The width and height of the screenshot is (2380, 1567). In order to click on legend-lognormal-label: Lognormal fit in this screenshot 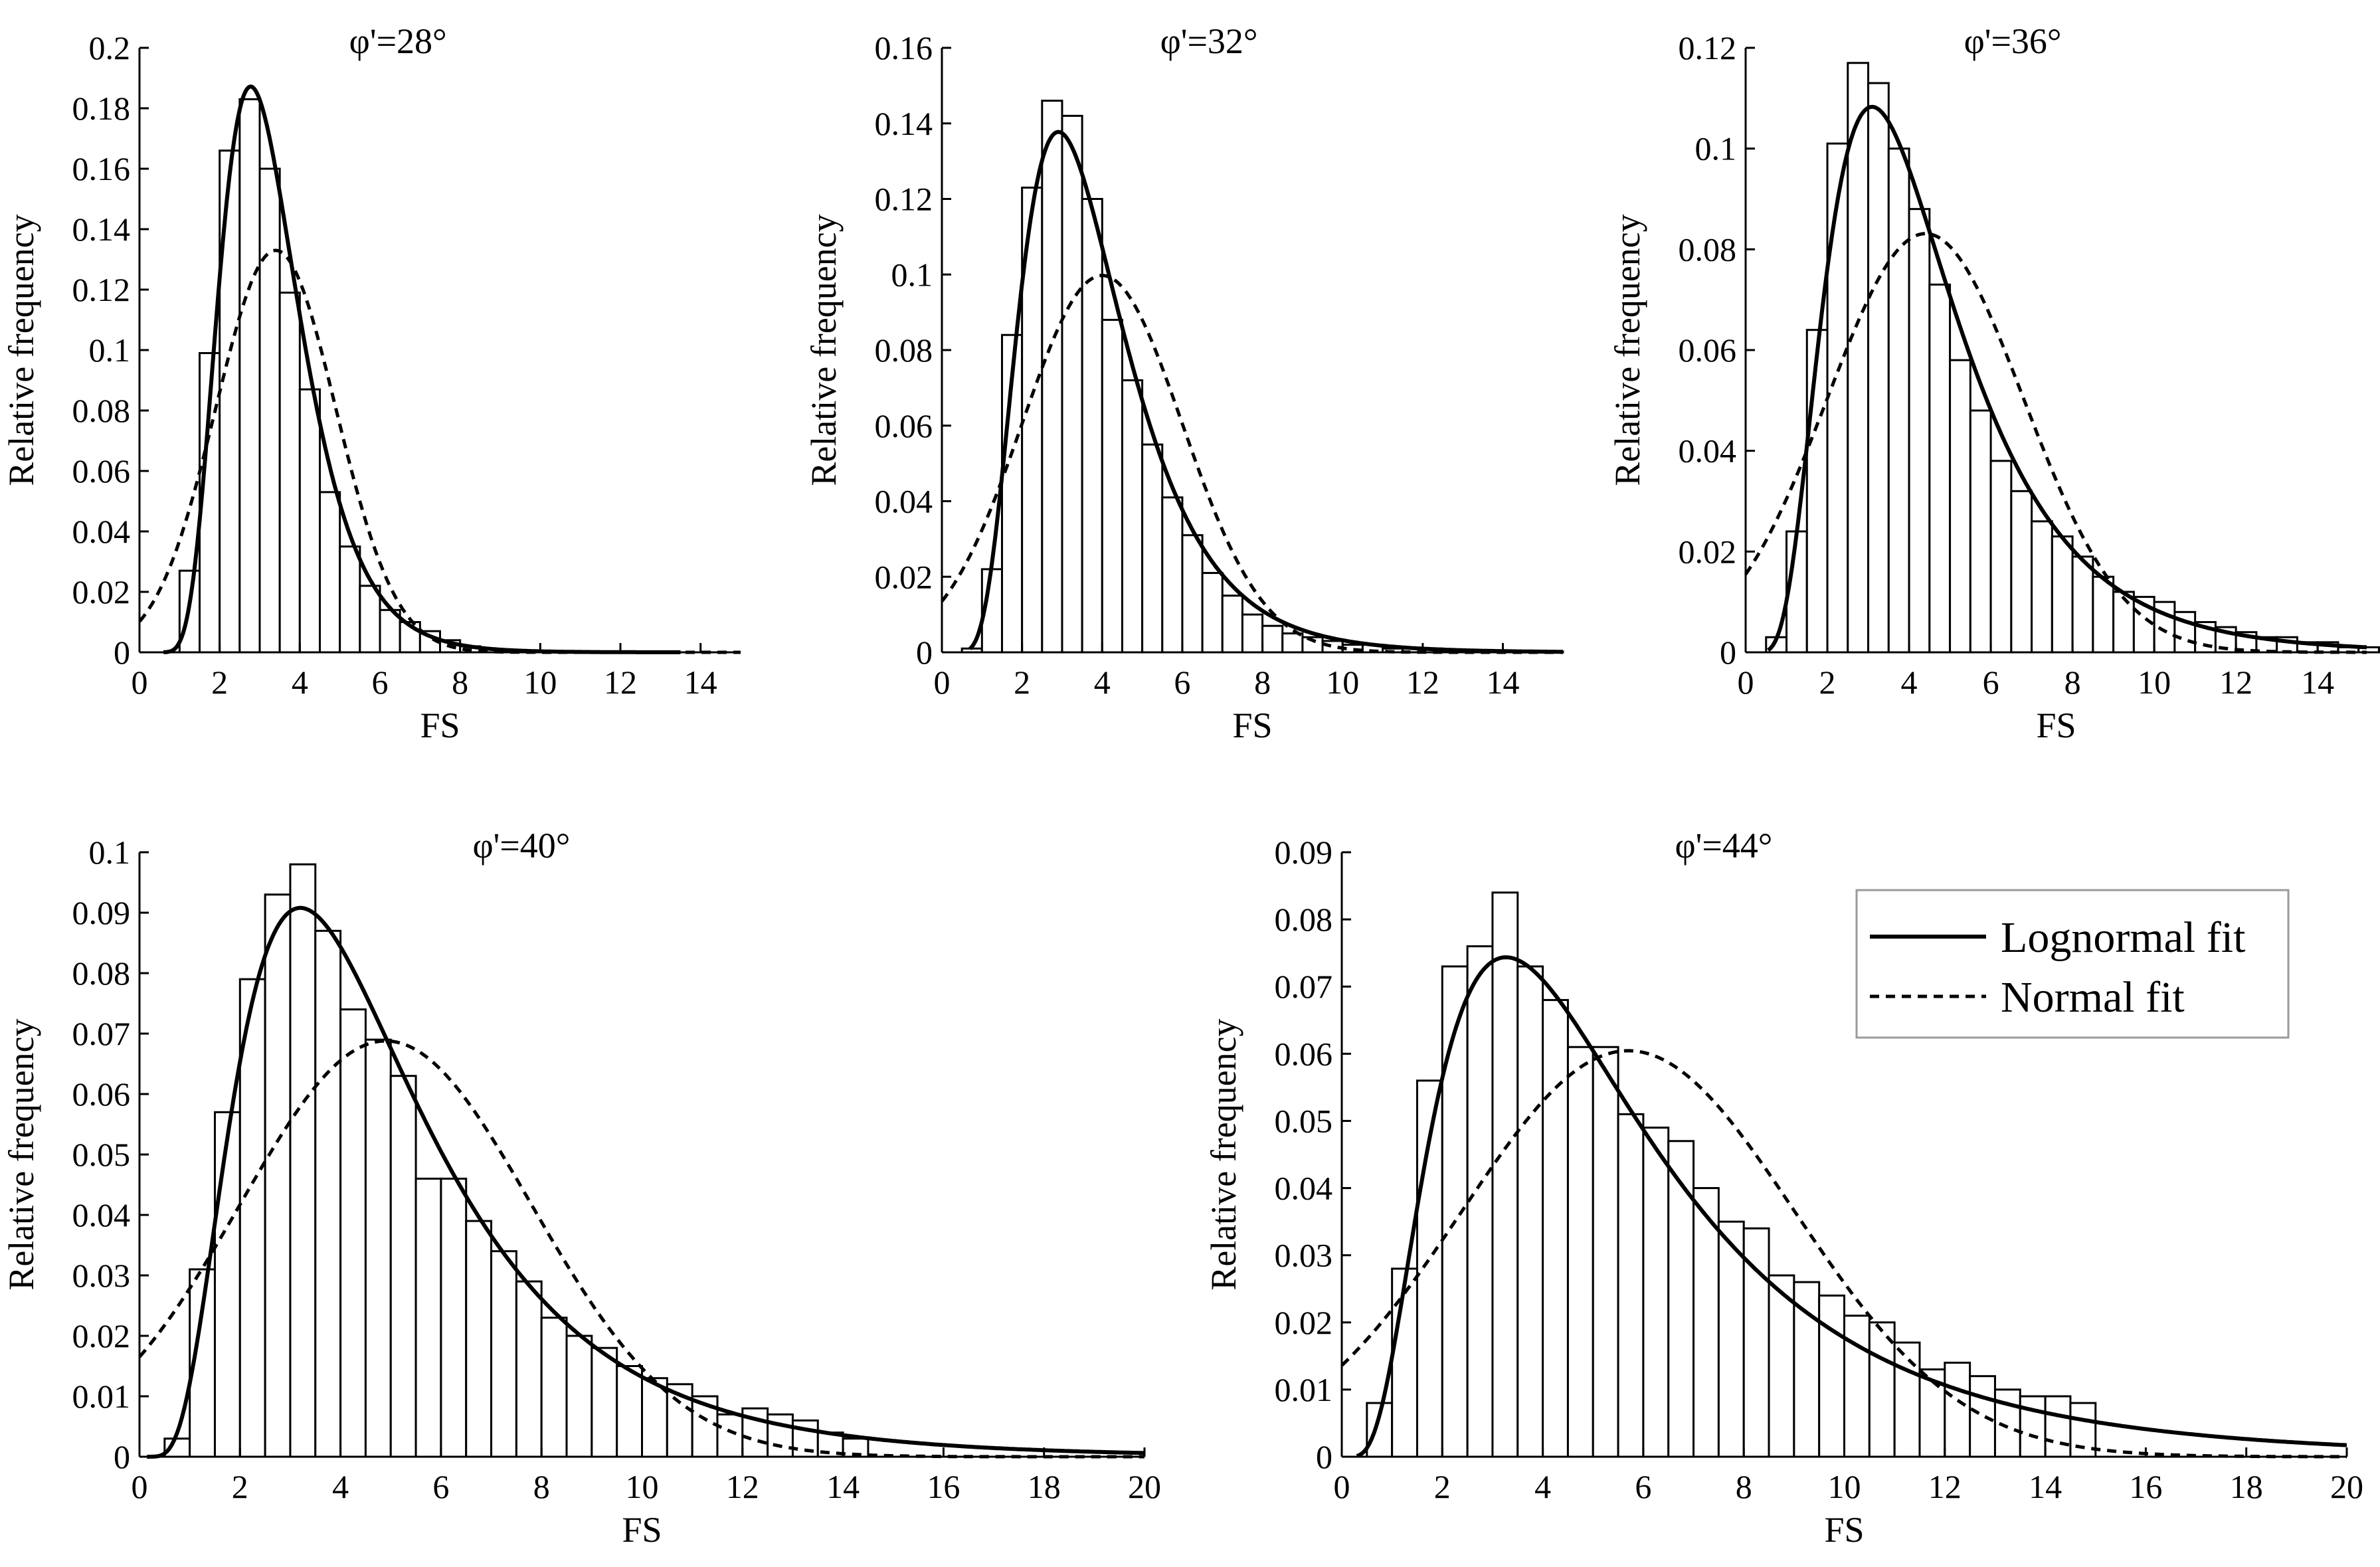, I will do `click(2123, 937)`.